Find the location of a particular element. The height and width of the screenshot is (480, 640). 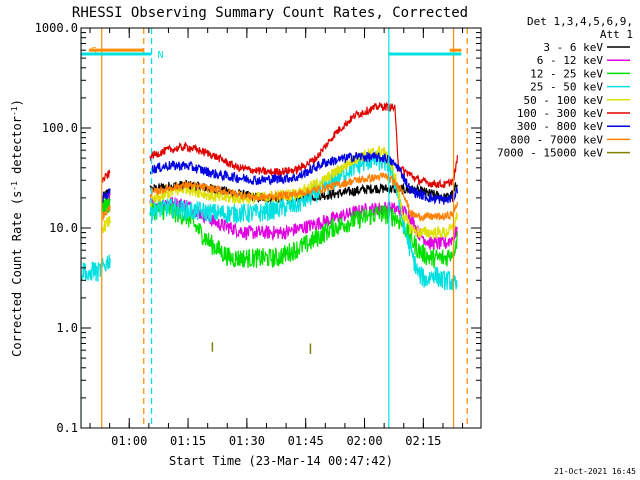

flag-label-S: S is located at coordinates (94, 51).